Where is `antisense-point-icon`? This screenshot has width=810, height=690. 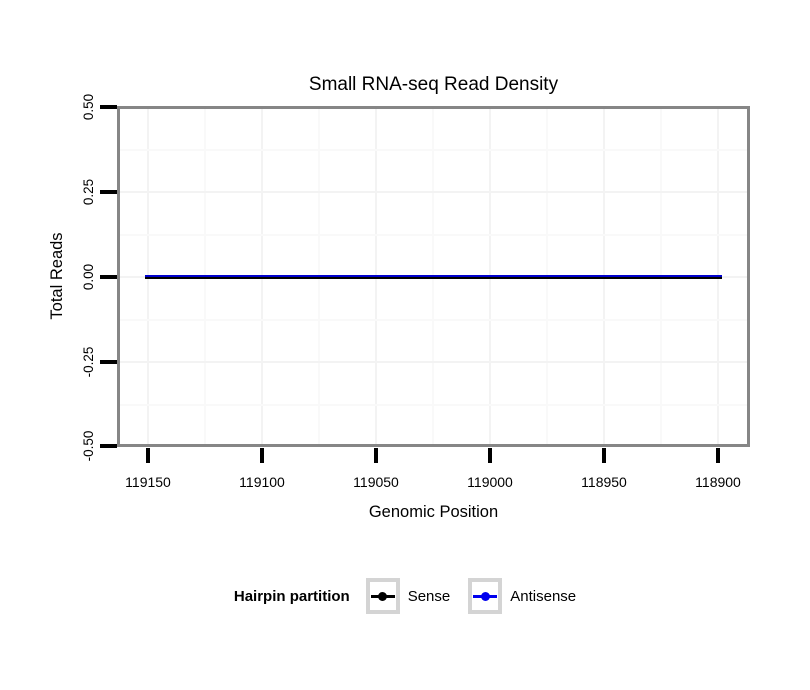
antisense-point-icon is located at coordinates (485, 596).